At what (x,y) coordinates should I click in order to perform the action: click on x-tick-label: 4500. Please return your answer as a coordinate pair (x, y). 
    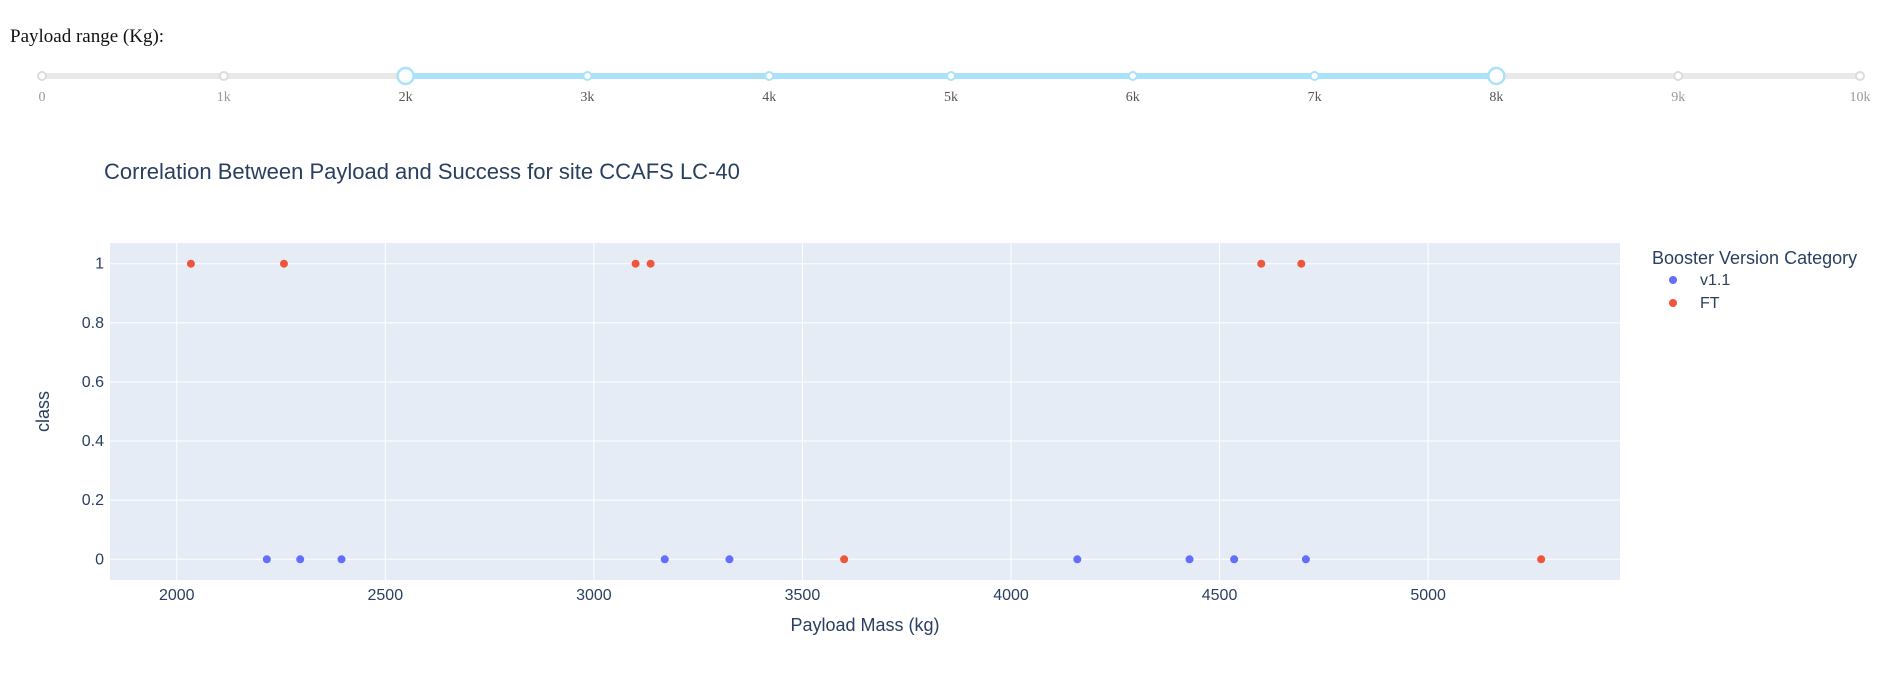
    Looking at the image, I should click on (1220, 595).